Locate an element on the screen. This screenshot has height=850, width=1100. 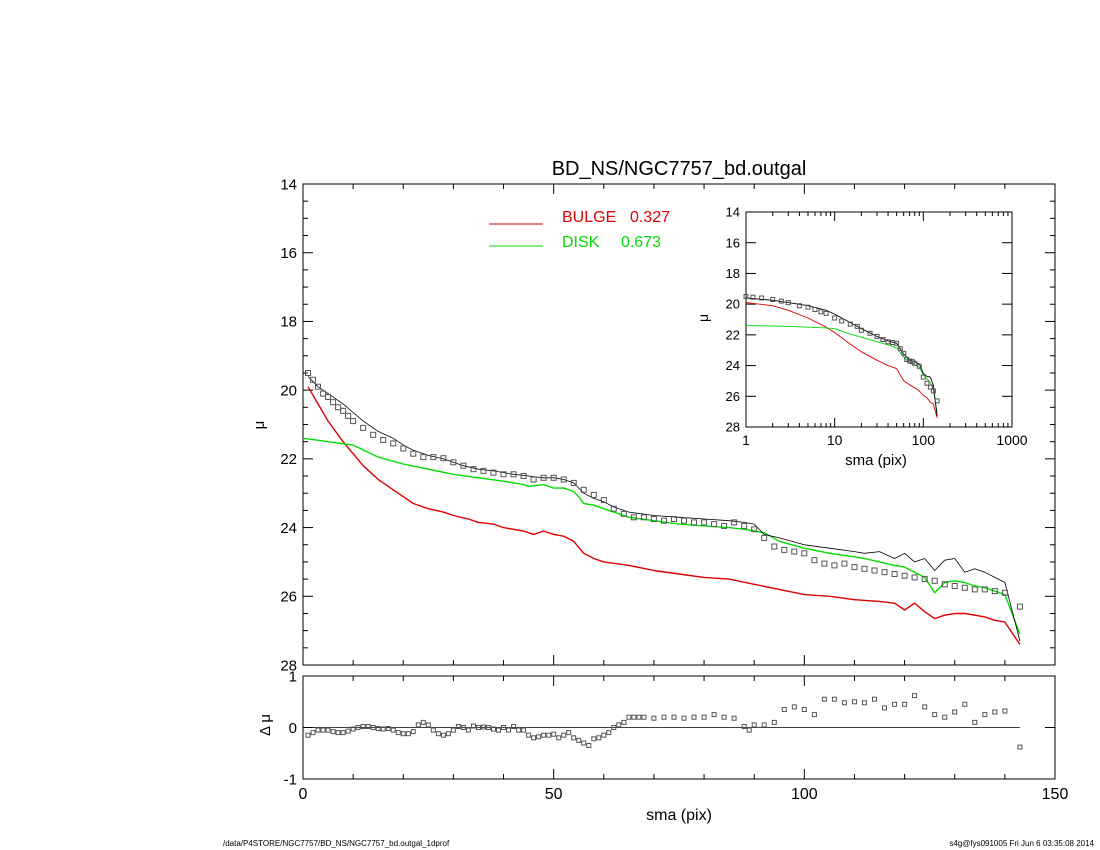
main-ytick-label: 24 is located at coordinates (288, 528).